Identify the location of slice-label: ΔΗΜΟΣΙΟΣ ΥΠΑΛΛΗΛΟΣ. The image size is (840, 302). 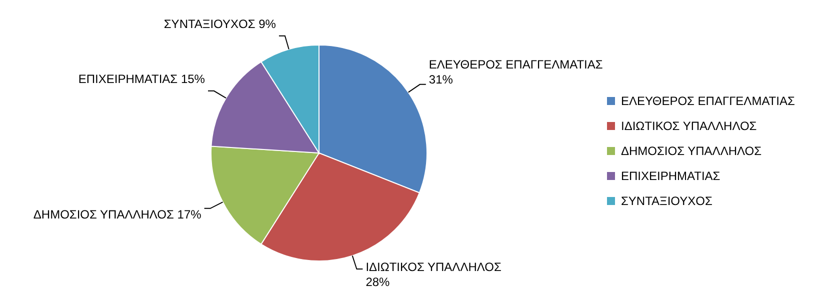
(103, 214).